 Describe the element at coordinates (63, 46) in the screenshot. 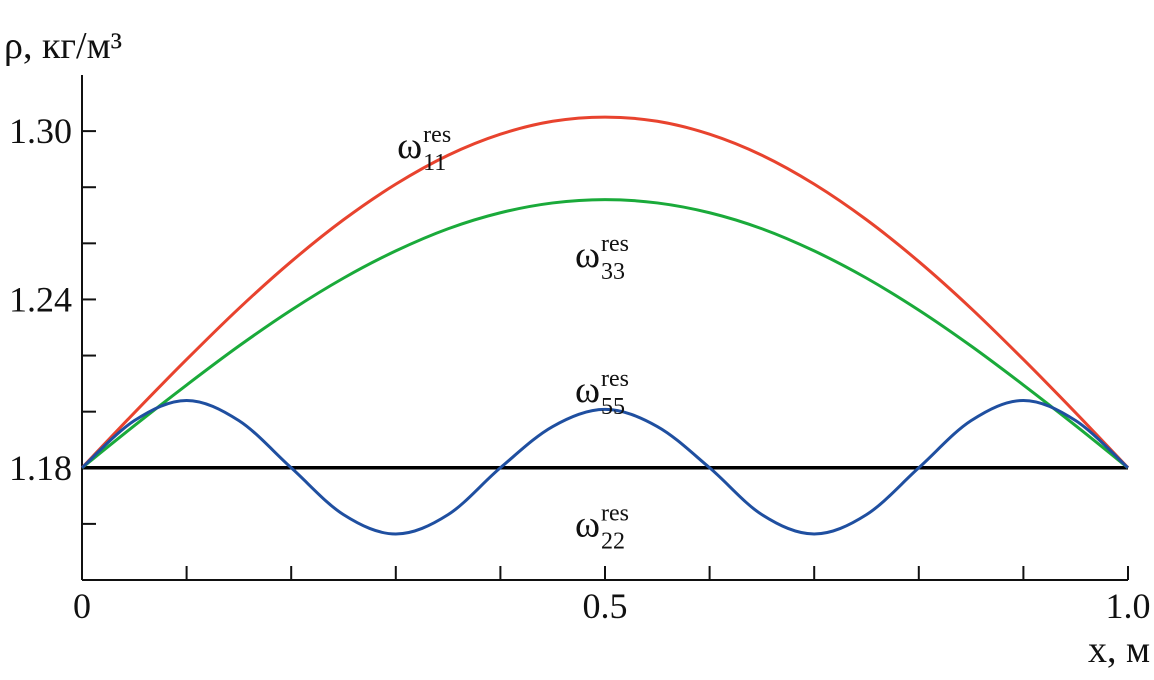

I see `y-axis-label: ρ, кг/м³` at that location.